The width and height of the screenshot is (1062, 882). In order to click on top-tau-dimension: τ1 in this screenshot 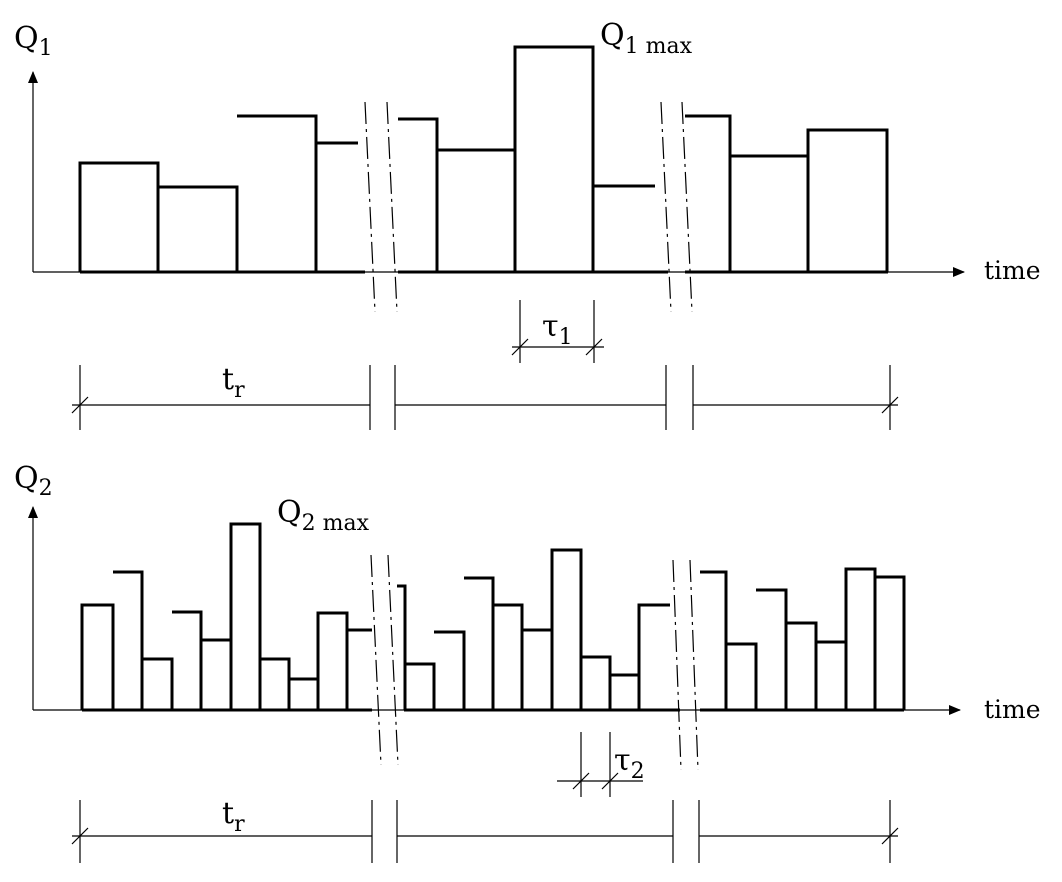, I will do `click(557, 331)`.